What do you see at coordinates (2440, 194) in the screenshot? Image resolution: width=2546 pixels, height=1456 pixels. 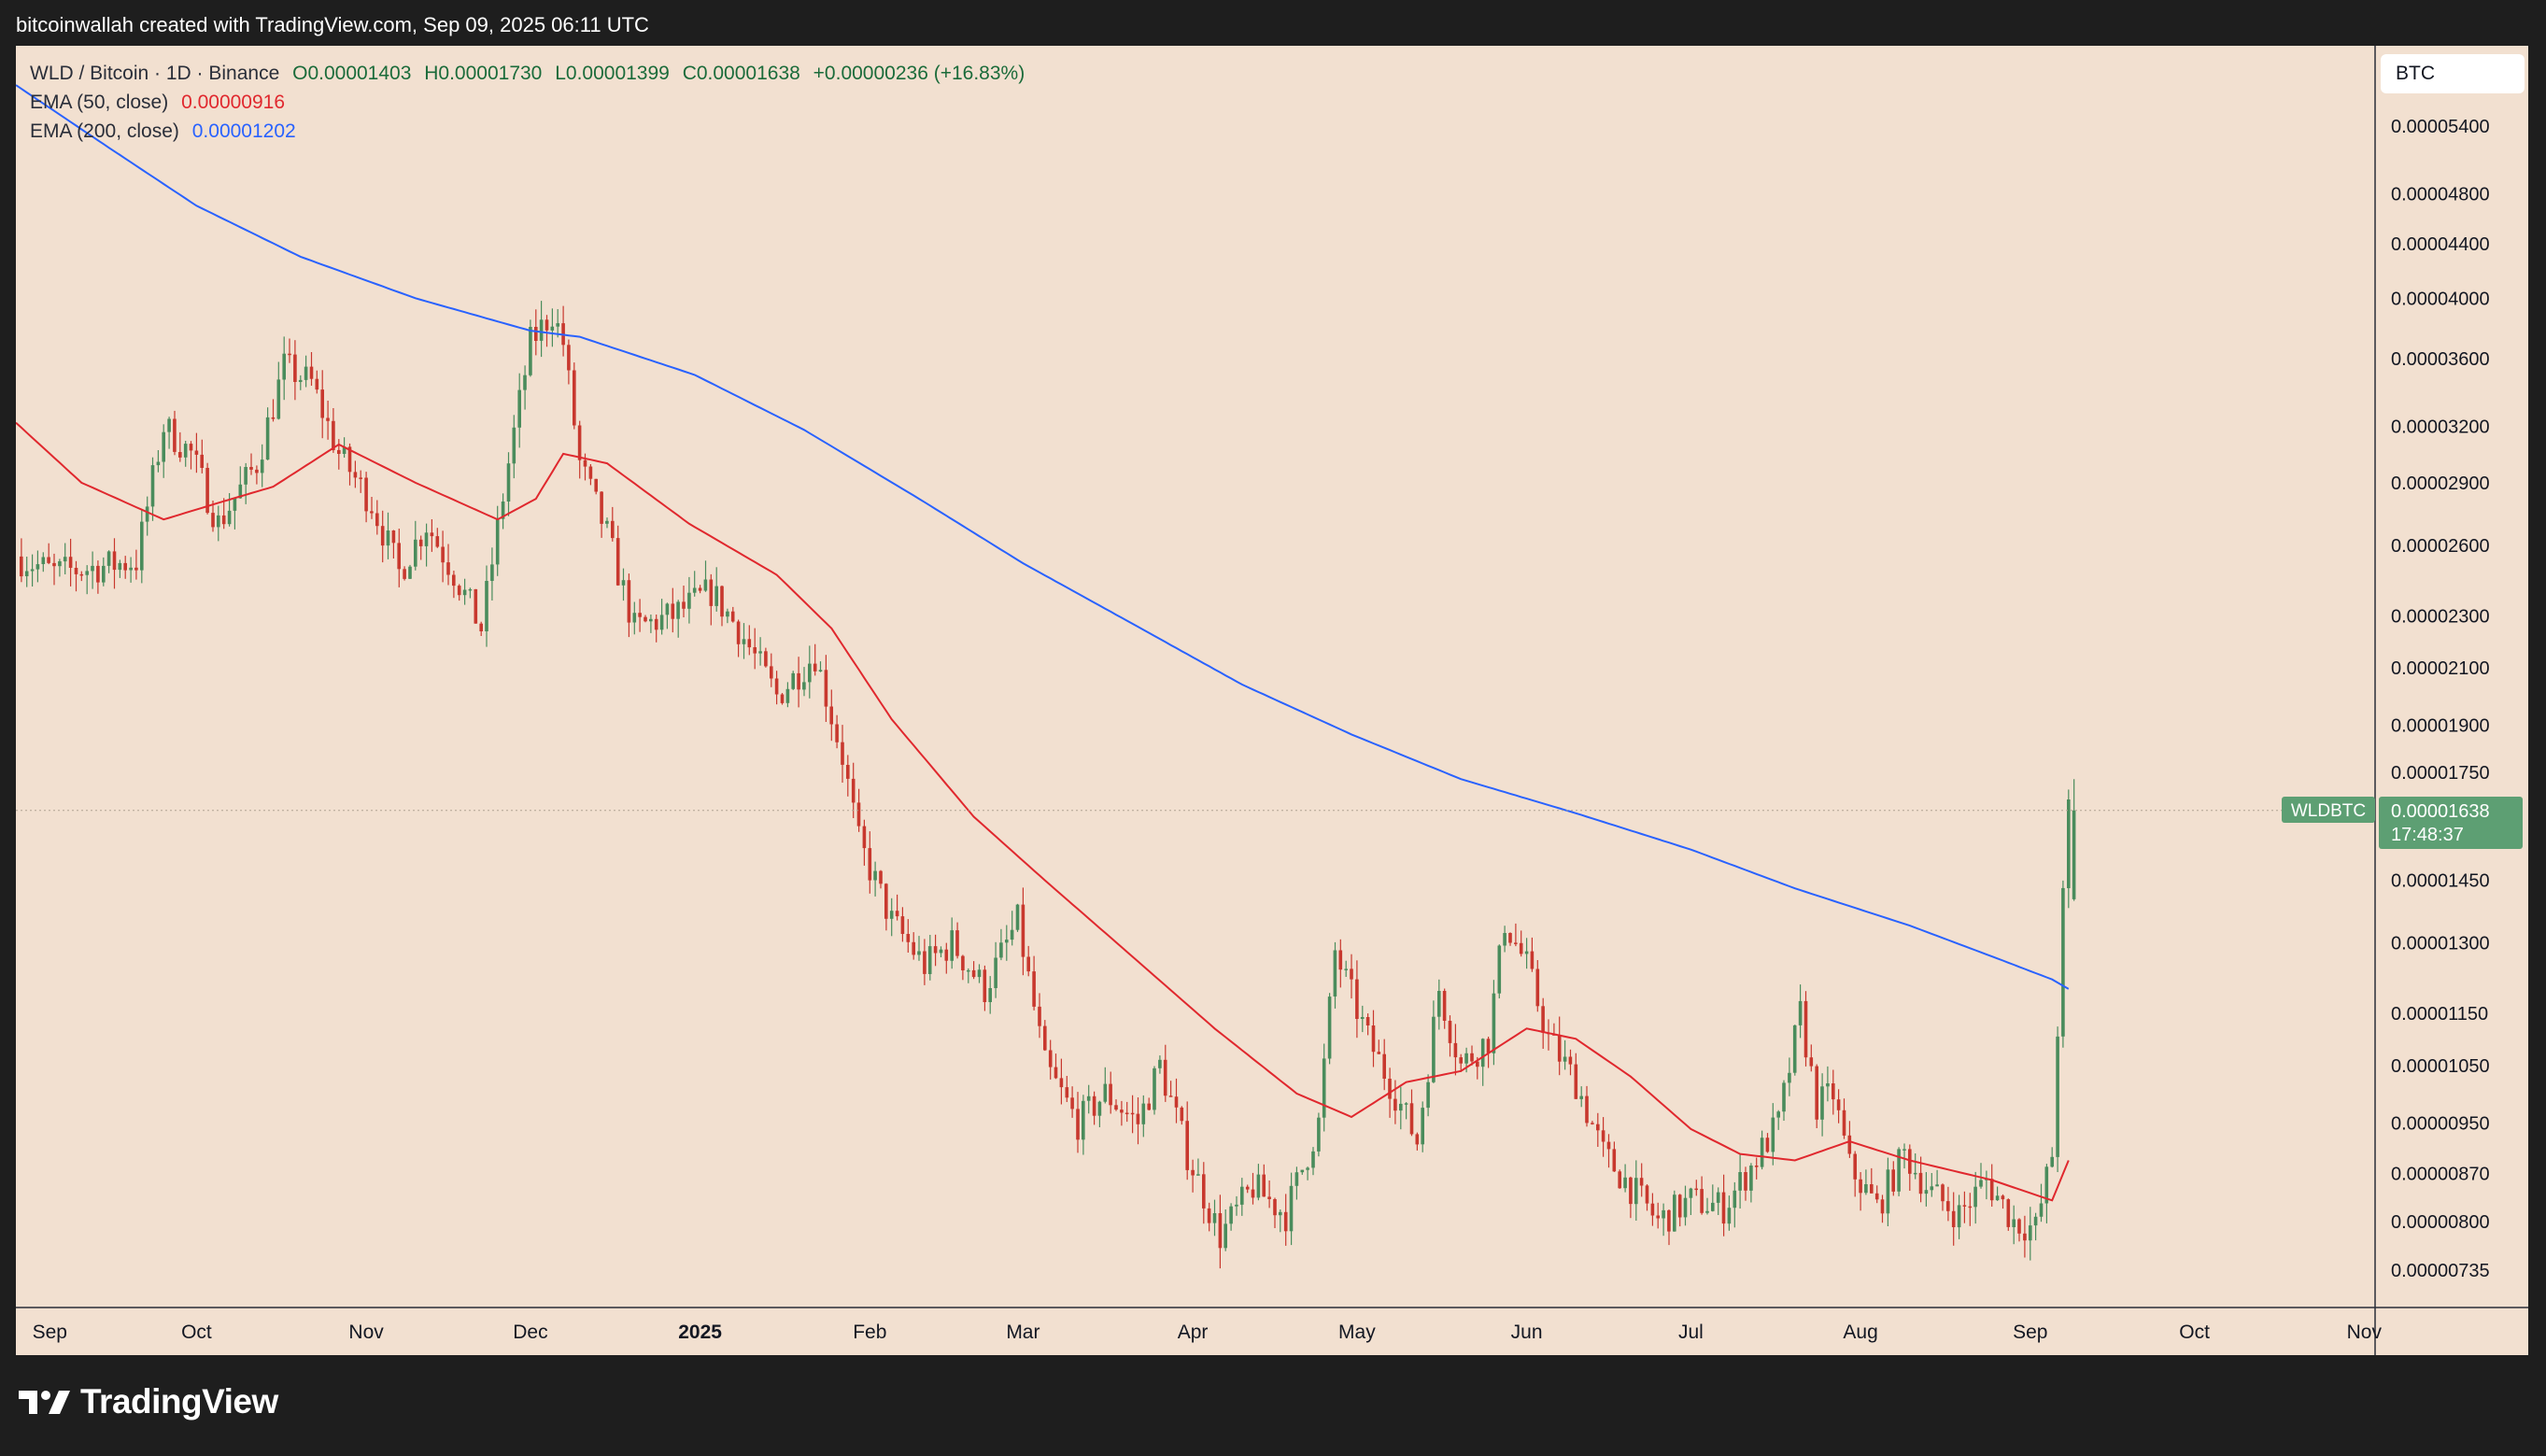 I see `price-tick-label: 0.00004800` at bounding box center [2440, 194].